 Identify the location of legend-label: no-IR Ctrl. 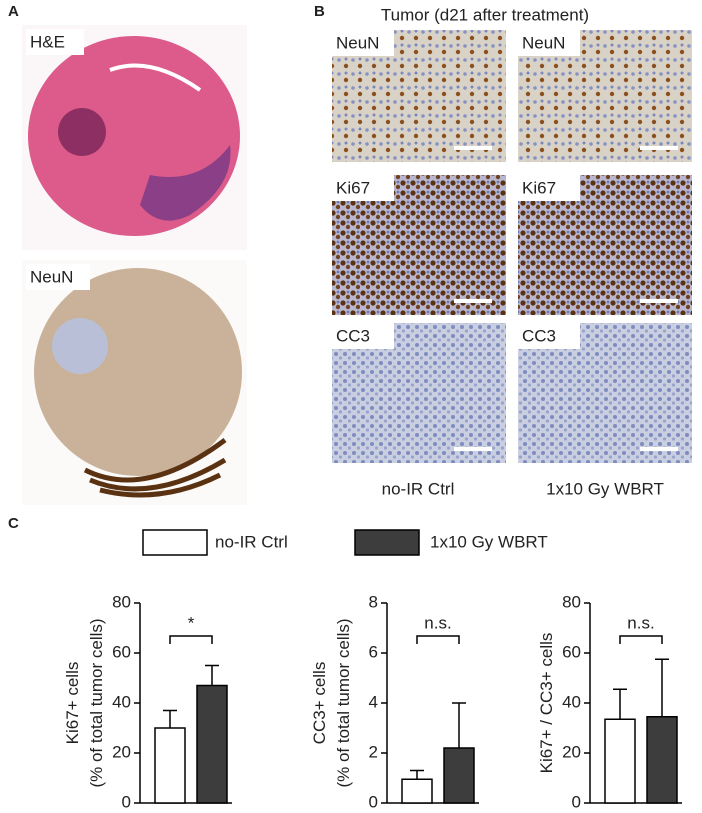
(251, 541).